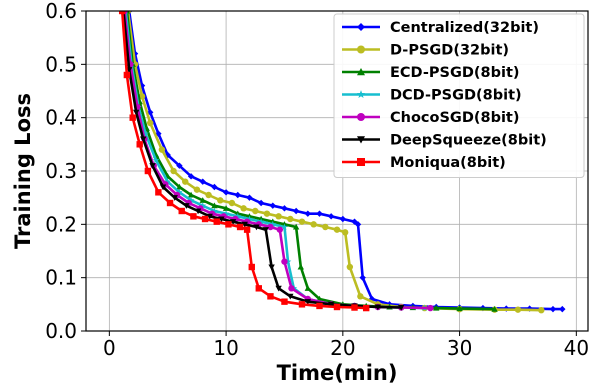  Describe the element at coordinates (456, 96) in the screenshot. I see `legend-label: DCD-PSGD(8bit)` at that location.